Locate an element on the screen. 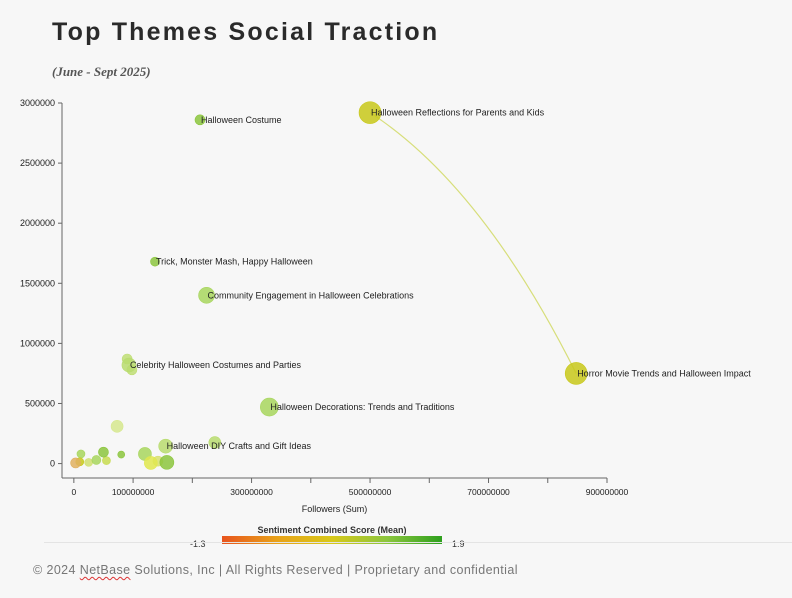  x-tick-label: 700000000 is located at coordinates (488, 492).